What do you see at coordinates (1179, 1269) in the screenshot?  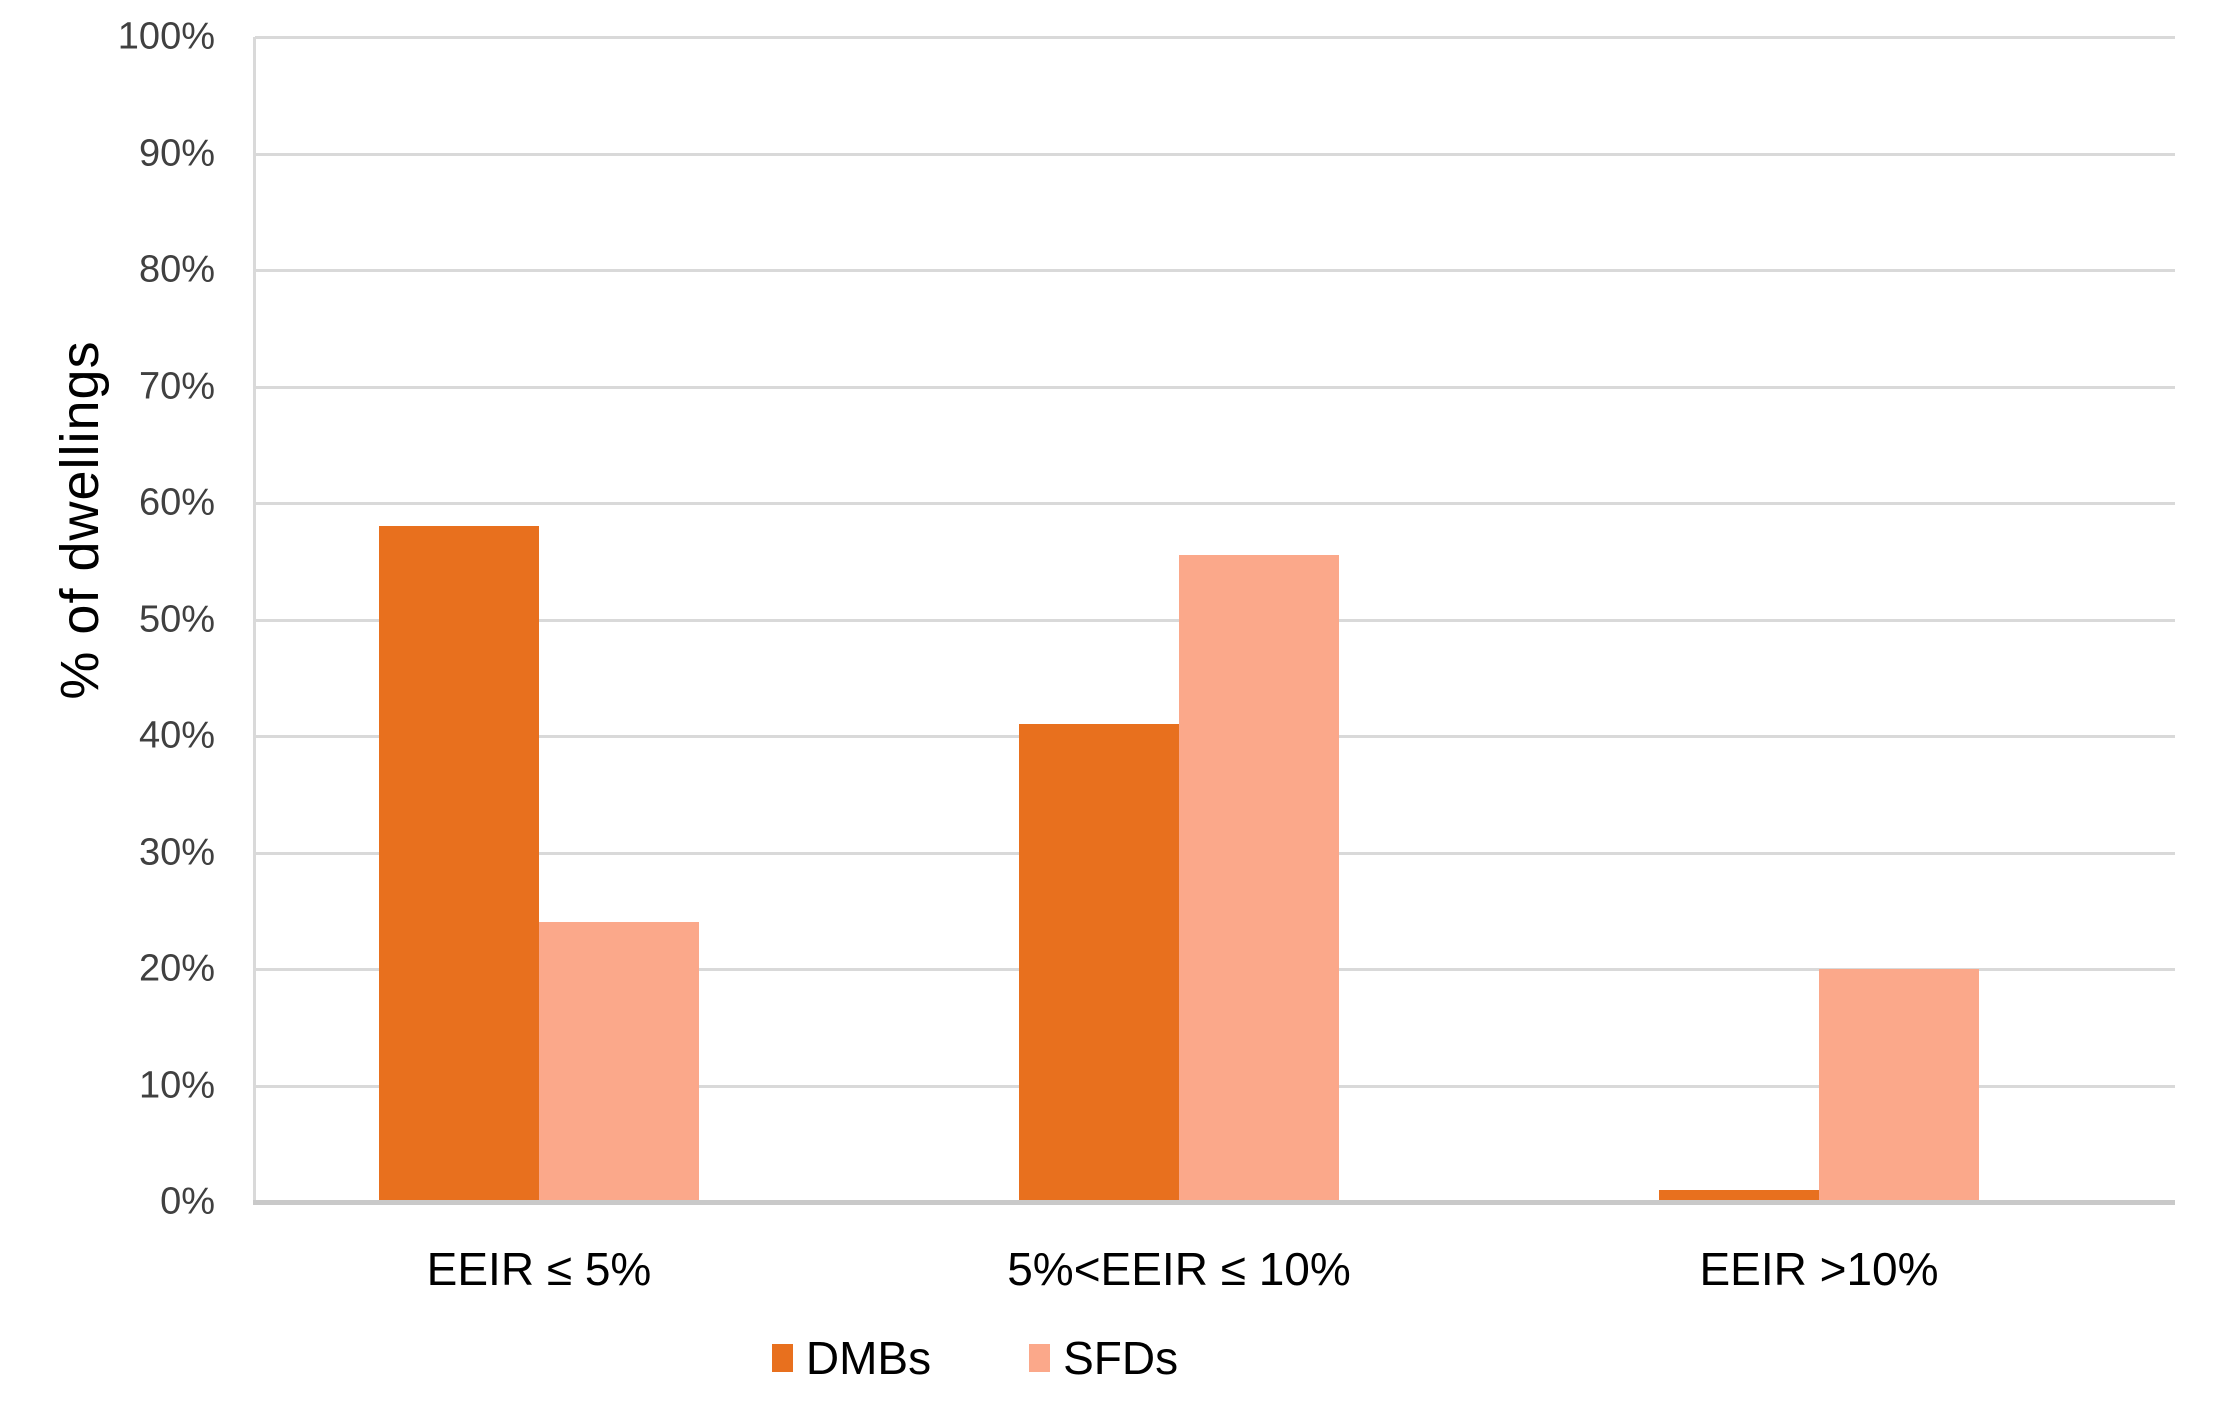 I see `x-category-label: 5%<EEIR ≤ 10%` at bounding box center [1179, 1269].